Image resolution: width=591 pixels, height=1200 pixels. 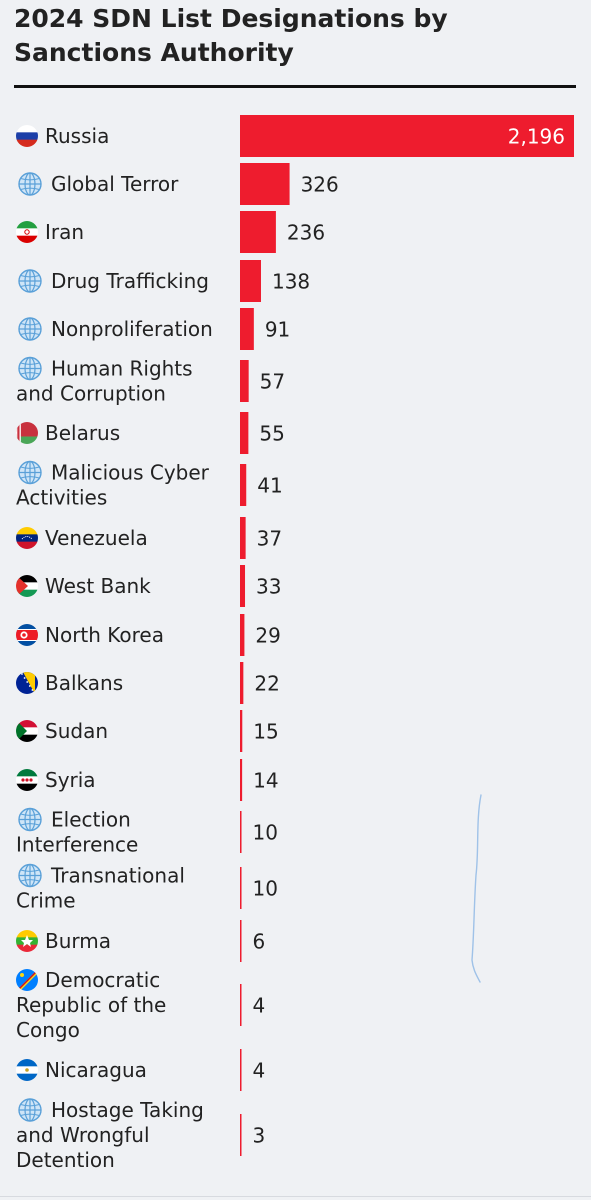 What do you see at coordinates (115, 184) in the screenshot?
I see `category-label: Global Terror` at bounding box center [115, 184].